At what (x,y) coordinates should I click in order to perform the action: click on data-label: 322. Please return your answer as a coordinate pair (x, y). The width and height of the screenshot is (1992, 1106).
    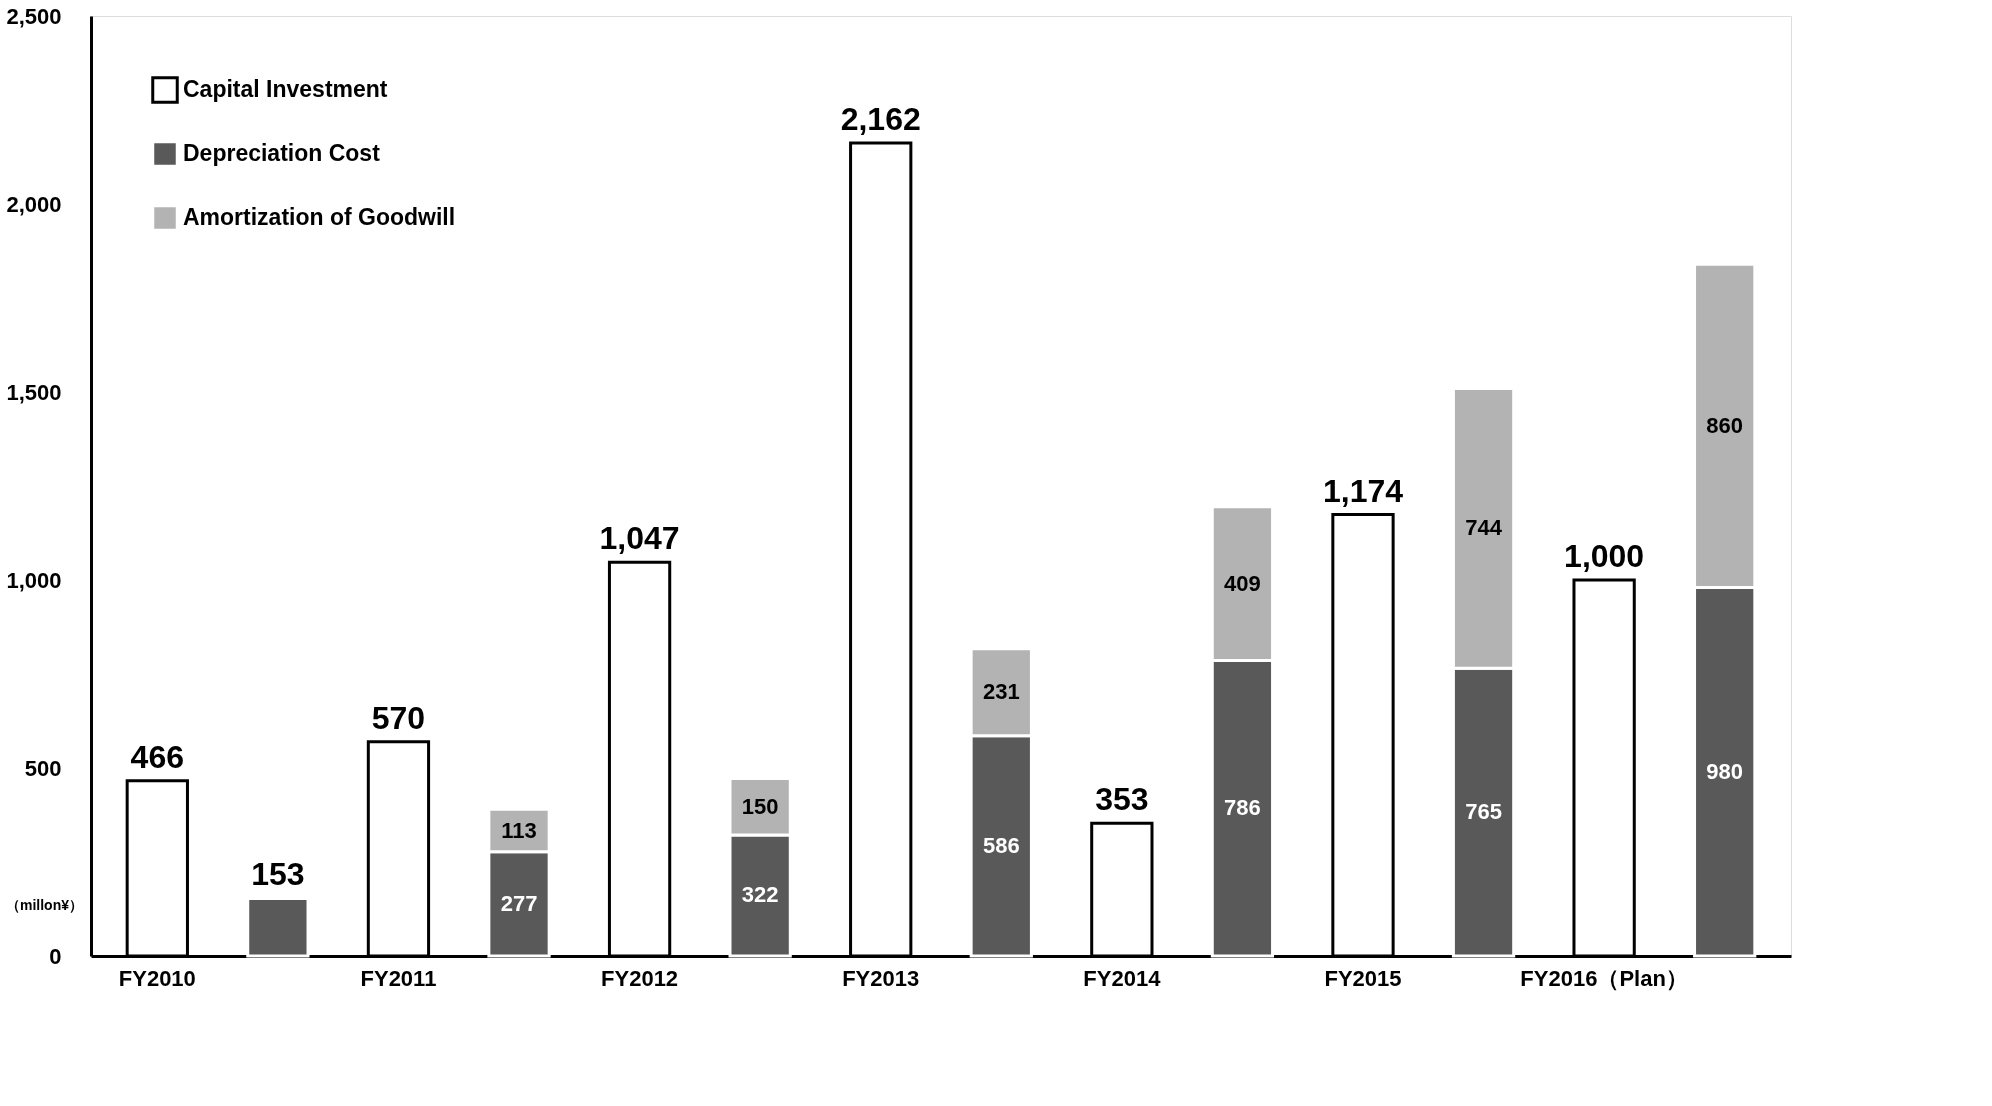
    Looking at the image, I should click on (760, 895).